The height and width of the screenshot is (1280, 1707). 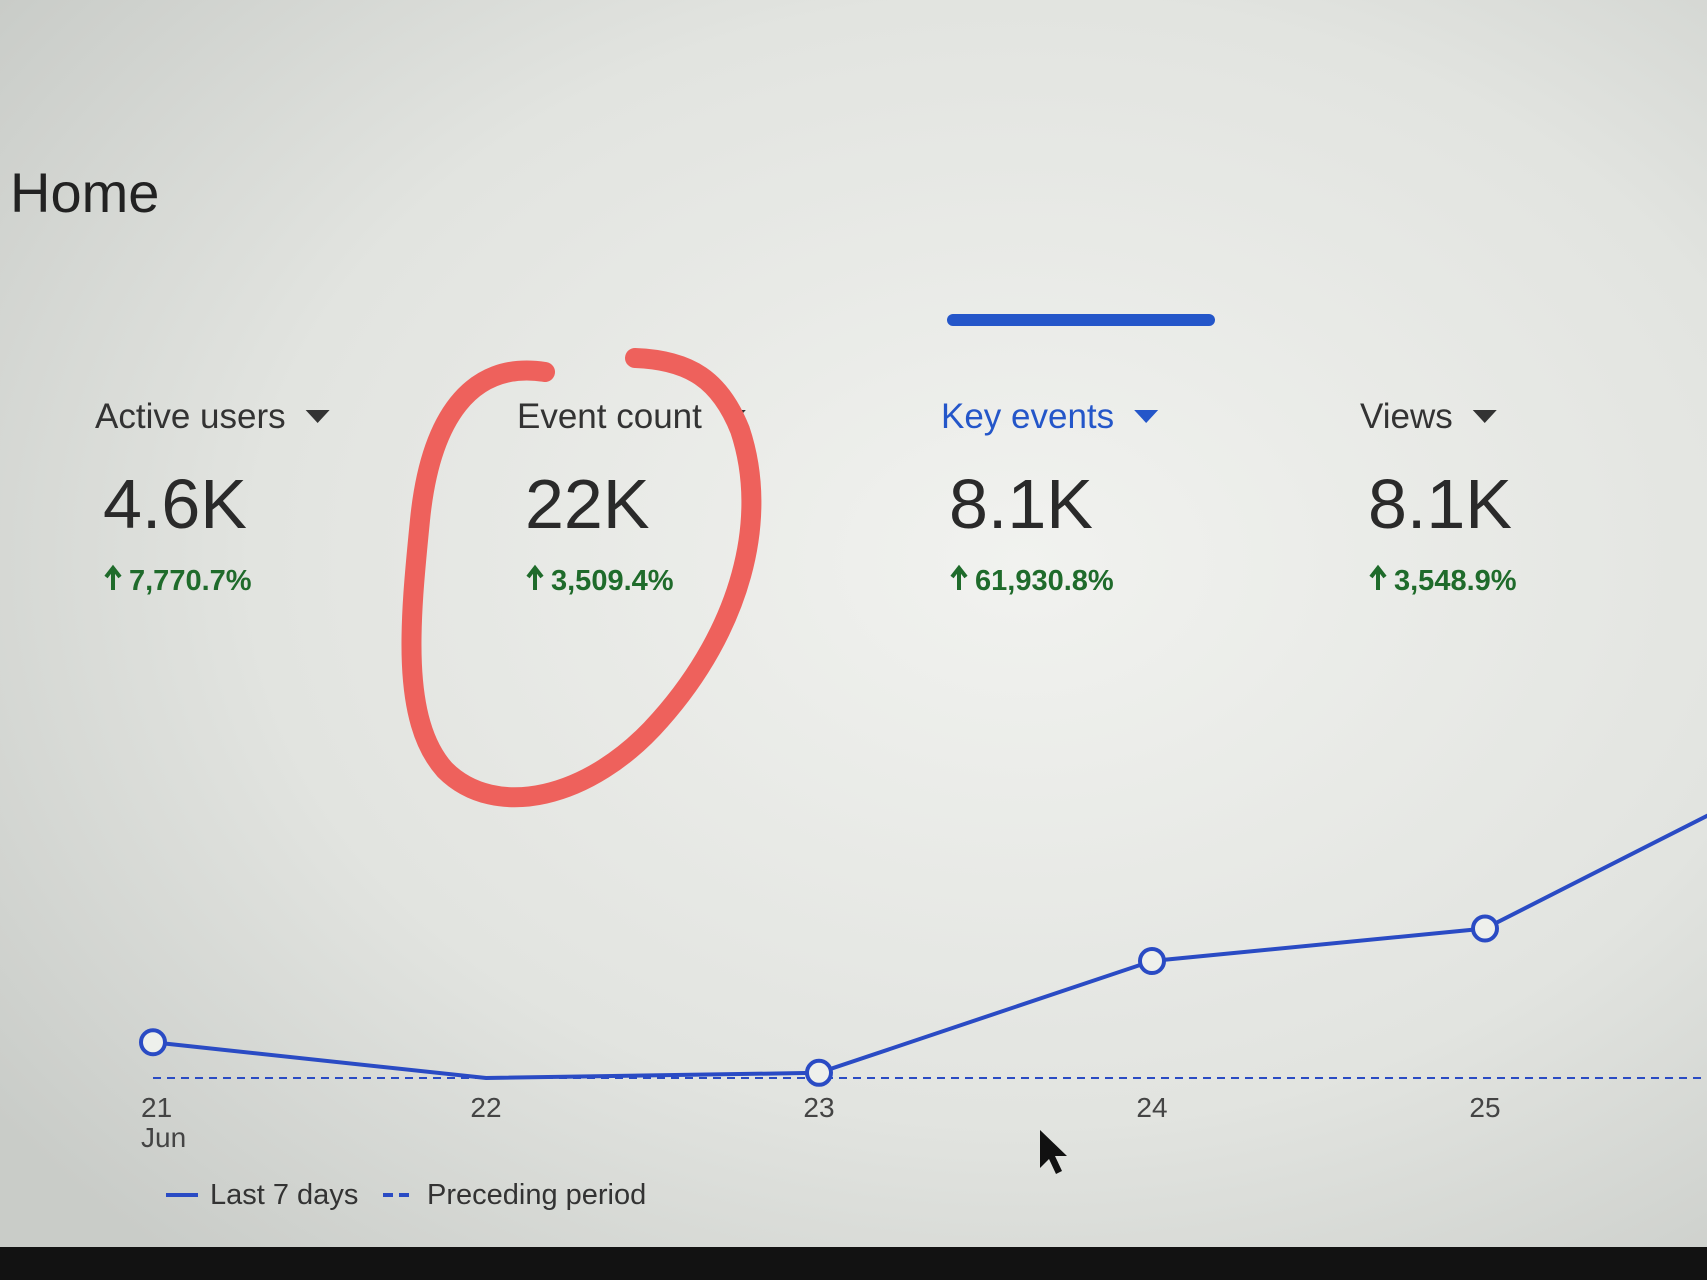 What do you see at coordinates (587, 504) in the screenshot?
I see `metric-value: 22K` at bounding box center [587, 504].